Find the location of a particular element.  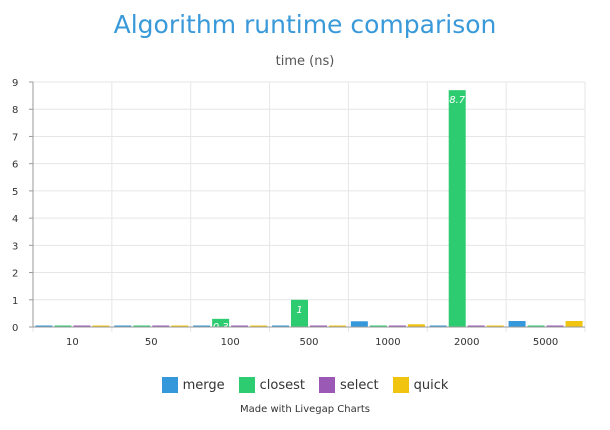

y-tick-label: 4 is located at coordinates (15, 219).